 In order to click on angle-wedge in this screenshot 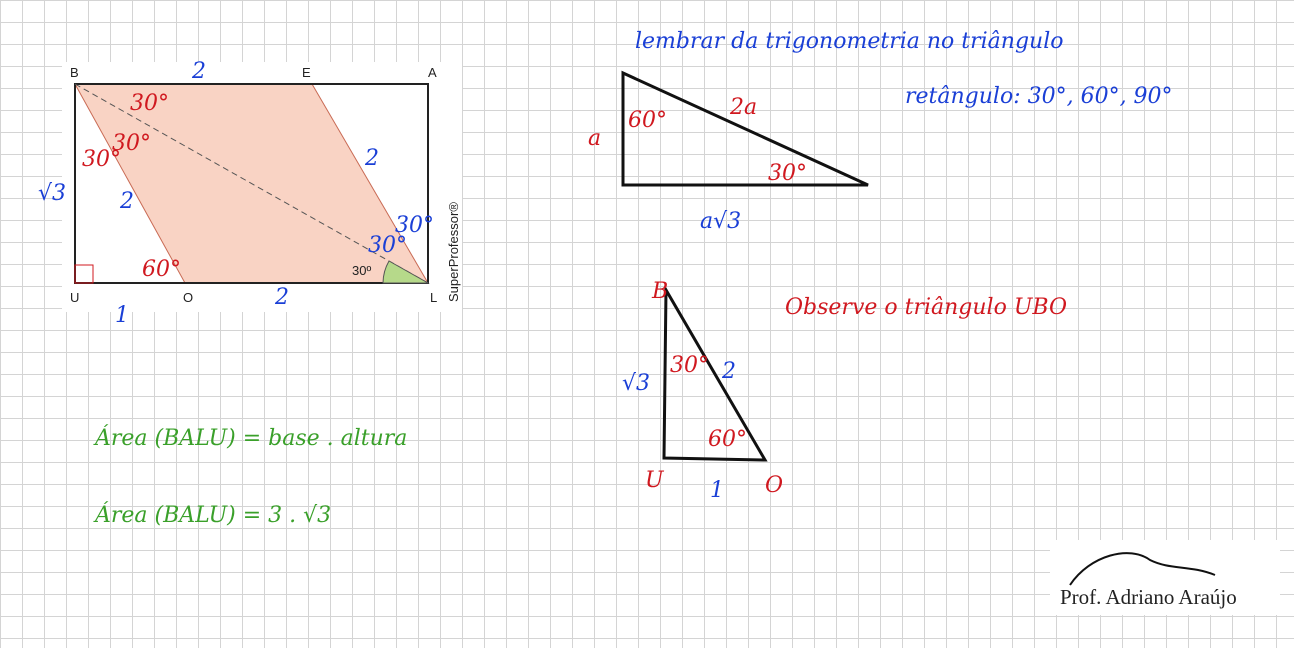, I will do `click(406, 272)`.